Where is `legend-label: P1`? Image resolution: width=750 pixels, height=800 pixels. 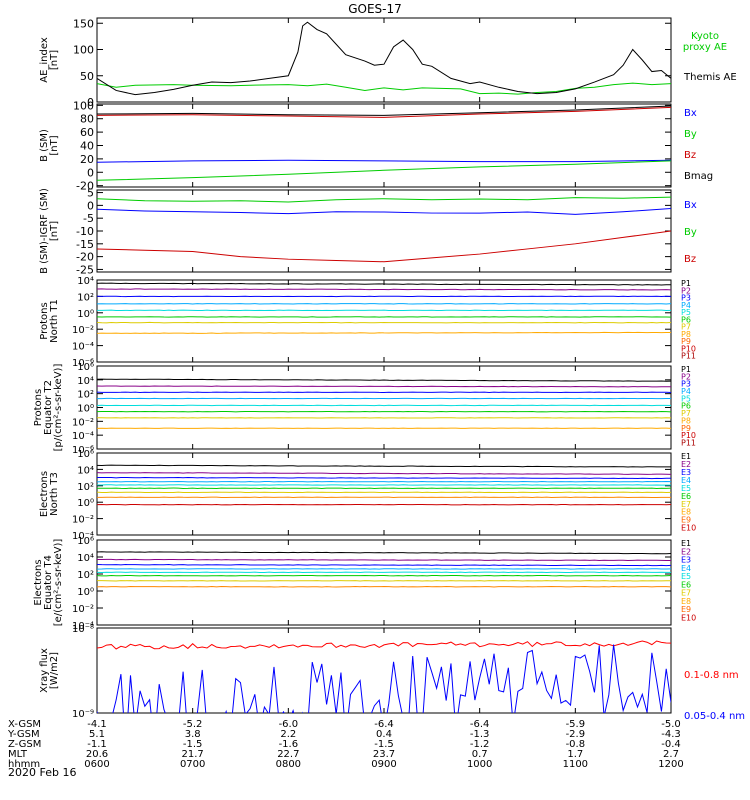
legend-label: P1 is located at coordinates (686, 283).